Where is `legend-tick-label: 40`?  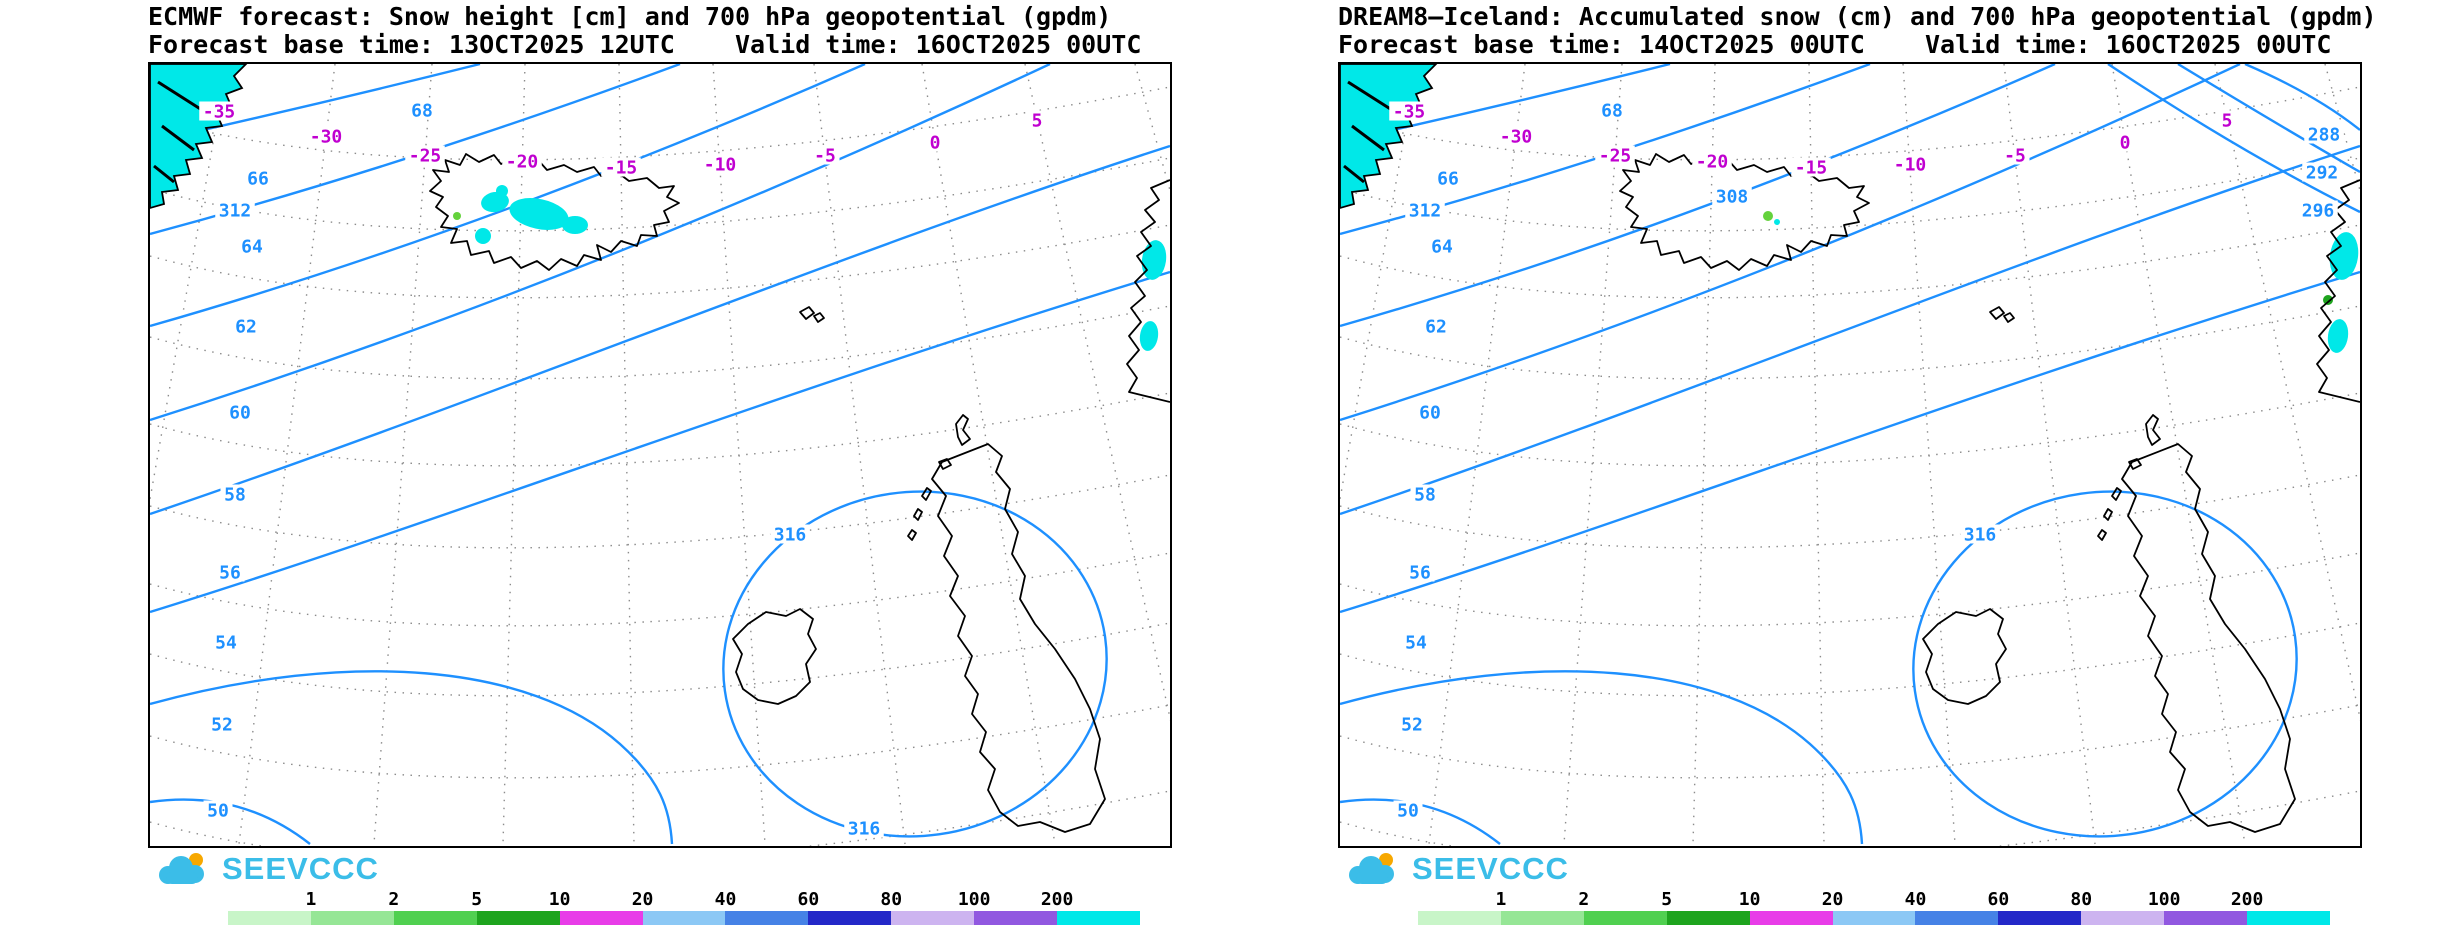 legend-tick-label: 40 is located at coordinates (725, 899).